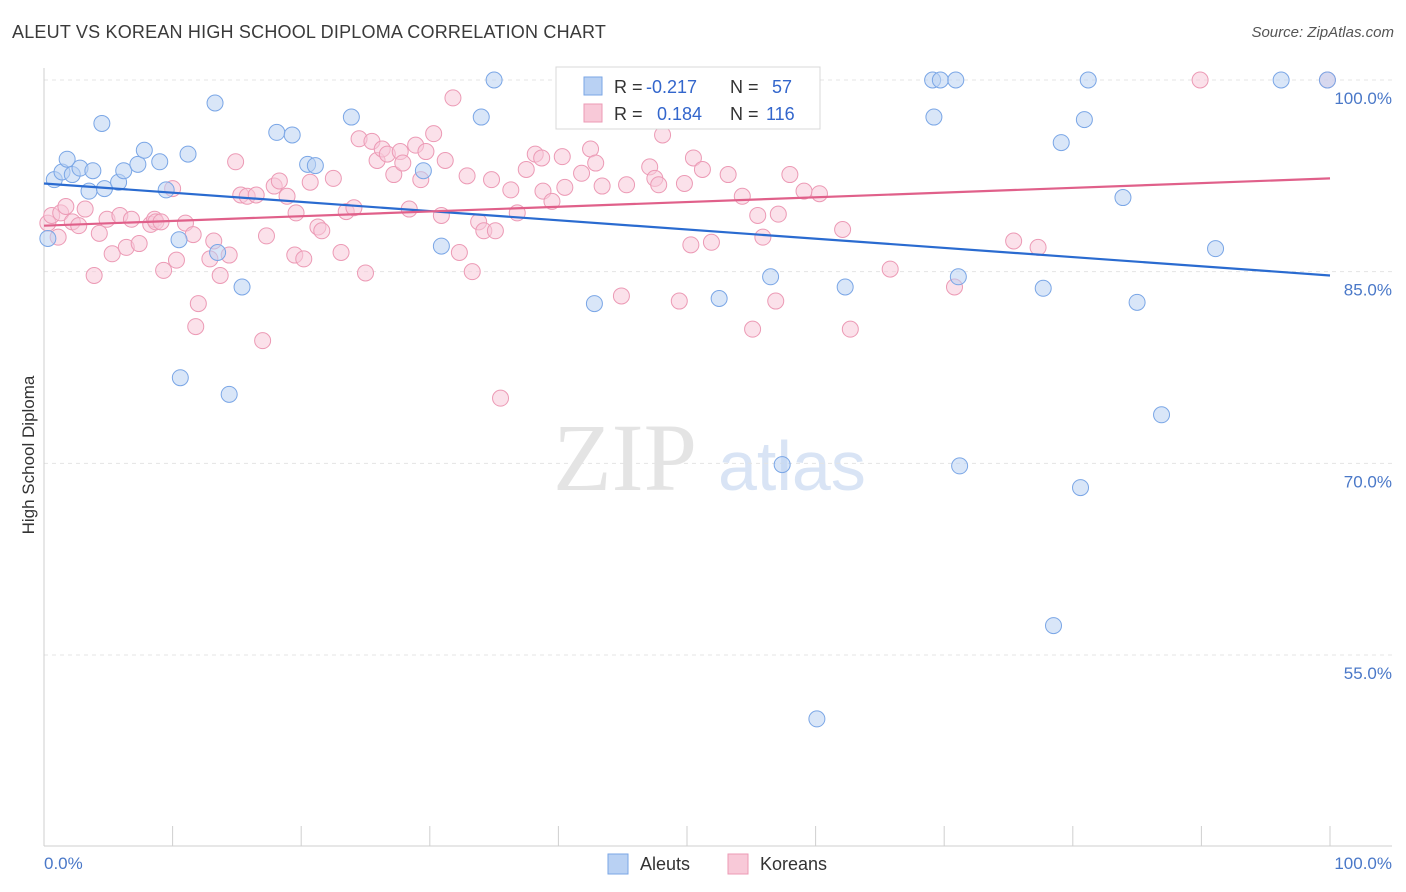 This screenshot has height=892, width=1406. Describe the element at coordinates (738, 864) in the screenshot. I see `bottom-legend-swatch-koreans` at that location.